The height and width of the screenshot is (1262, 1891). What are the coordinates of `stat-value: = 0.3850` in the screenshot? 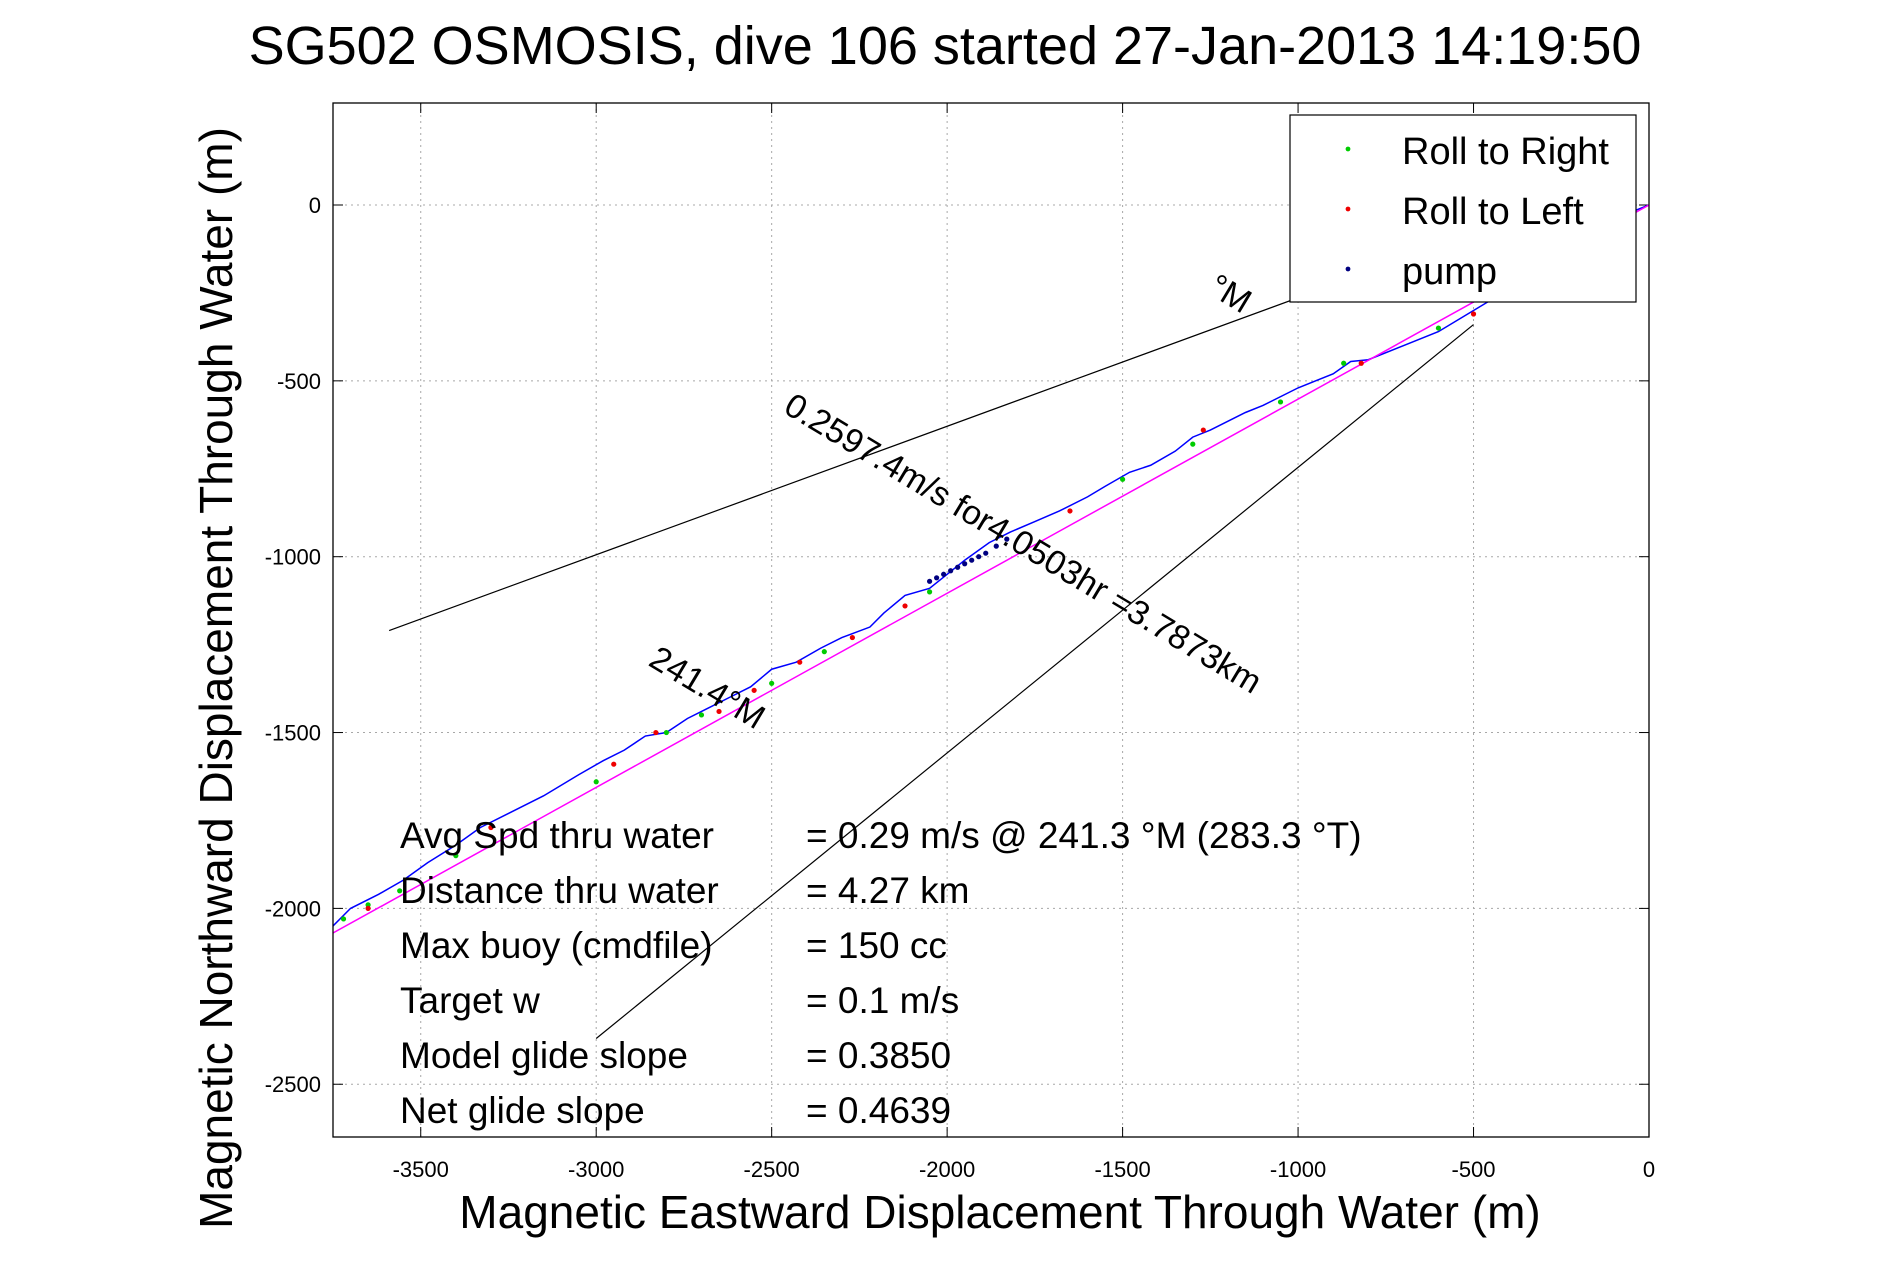 It's located at (878, 1055).